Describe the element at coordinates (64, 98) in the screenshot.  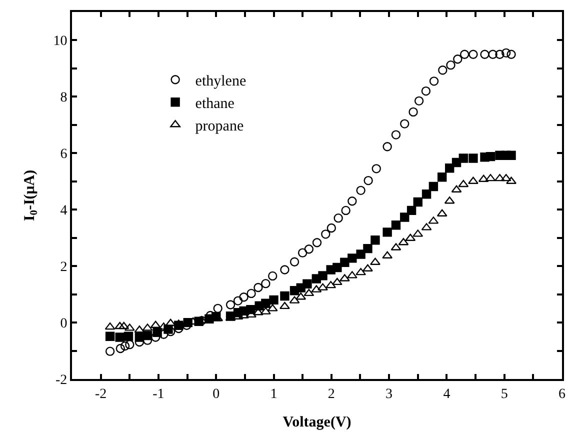
I see `y-tick-label: 8` at that location.